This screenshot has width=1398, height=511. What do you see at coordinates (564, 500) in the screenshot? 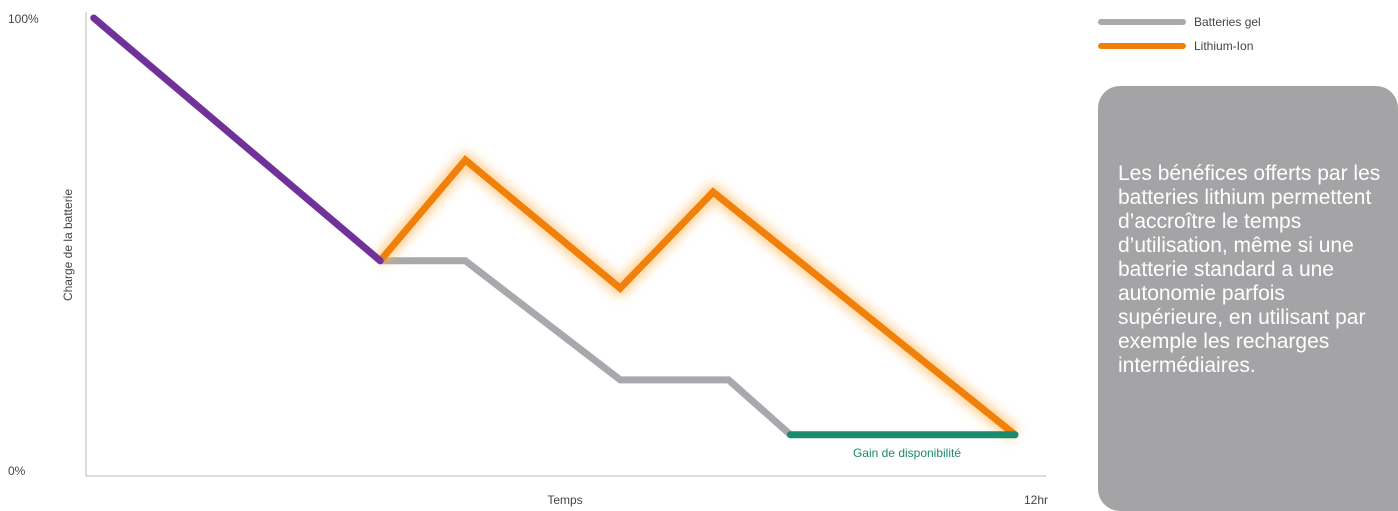
I see `x-axis-title: Temps` at bounding box center [564, 500].